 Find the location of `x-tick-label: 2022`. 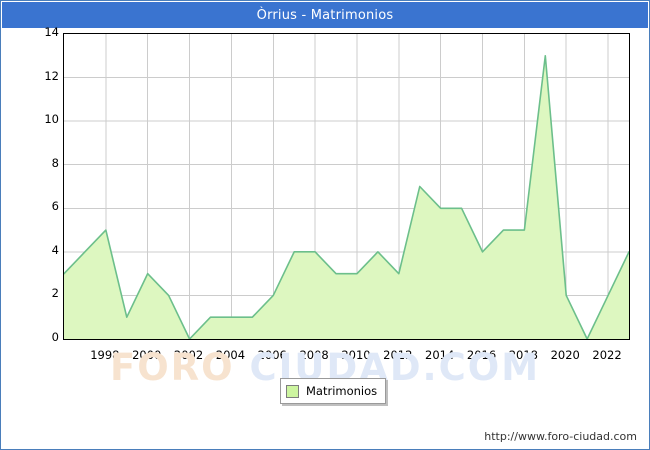

x-tick-label: 2022 is located at coordinates (607, 355).